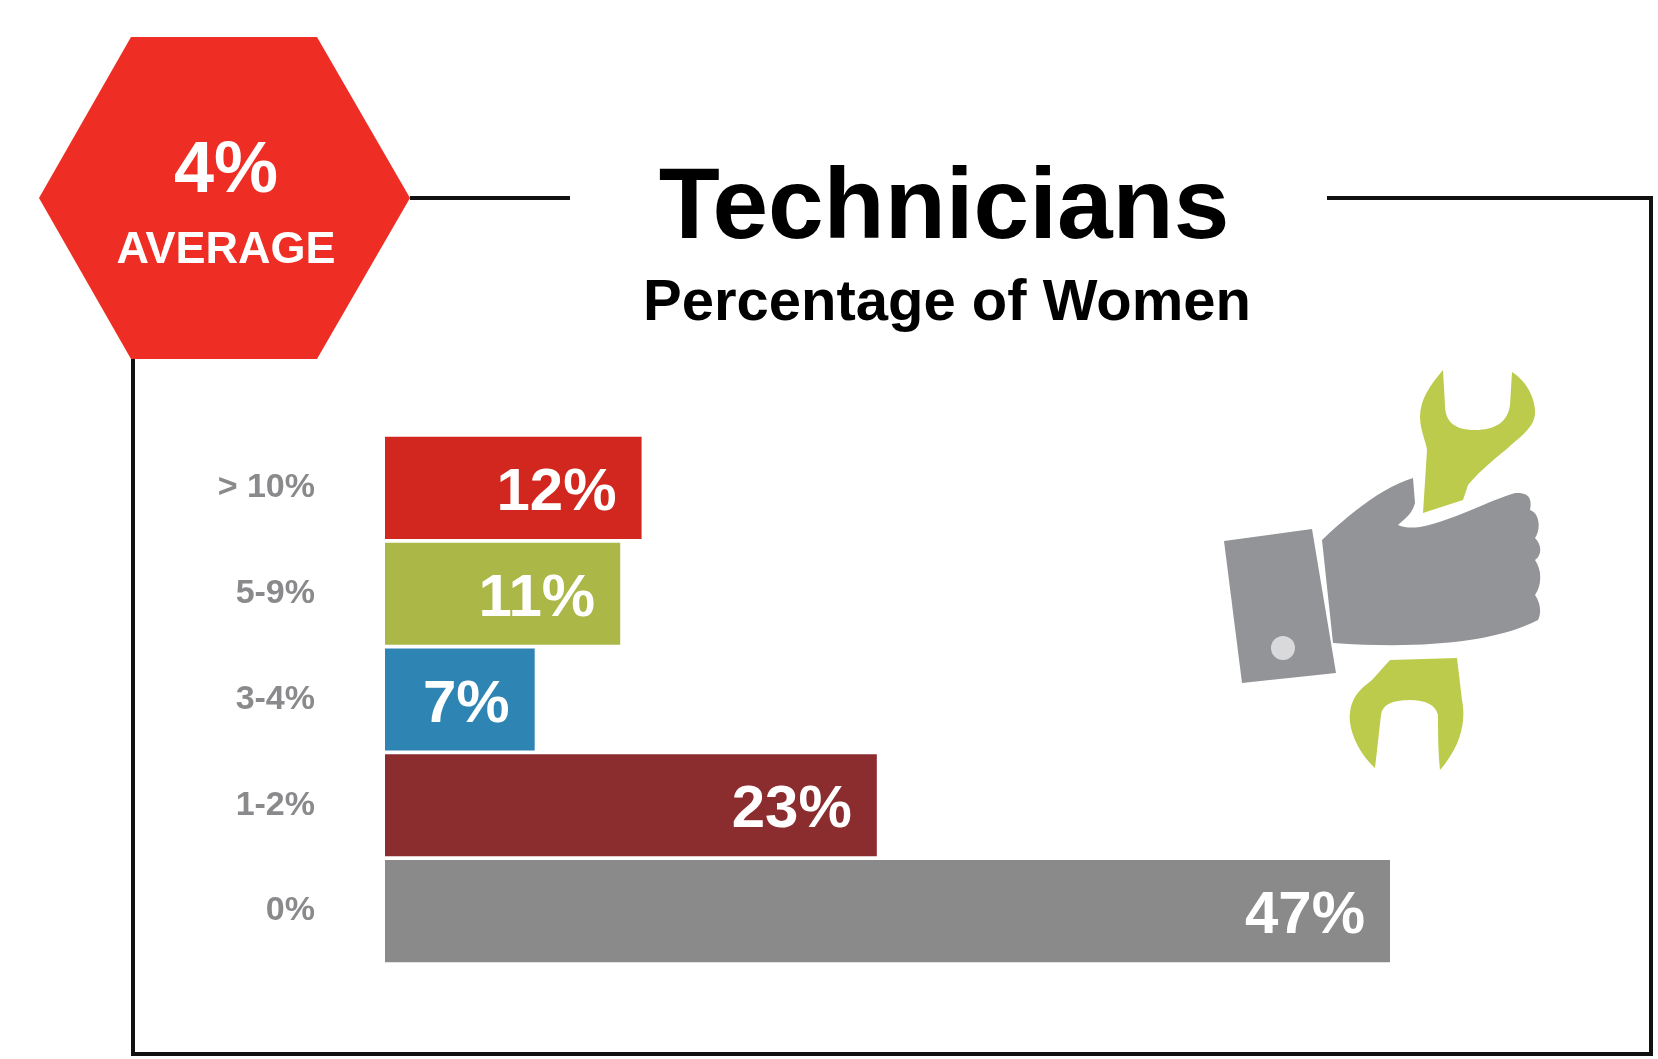 Image resolution: width=1658 pixels, height=1059 pixels. Describe the element at coordinates (275, 591) in the screenshot. I see `y-tick-label: 5-9%` at that location.